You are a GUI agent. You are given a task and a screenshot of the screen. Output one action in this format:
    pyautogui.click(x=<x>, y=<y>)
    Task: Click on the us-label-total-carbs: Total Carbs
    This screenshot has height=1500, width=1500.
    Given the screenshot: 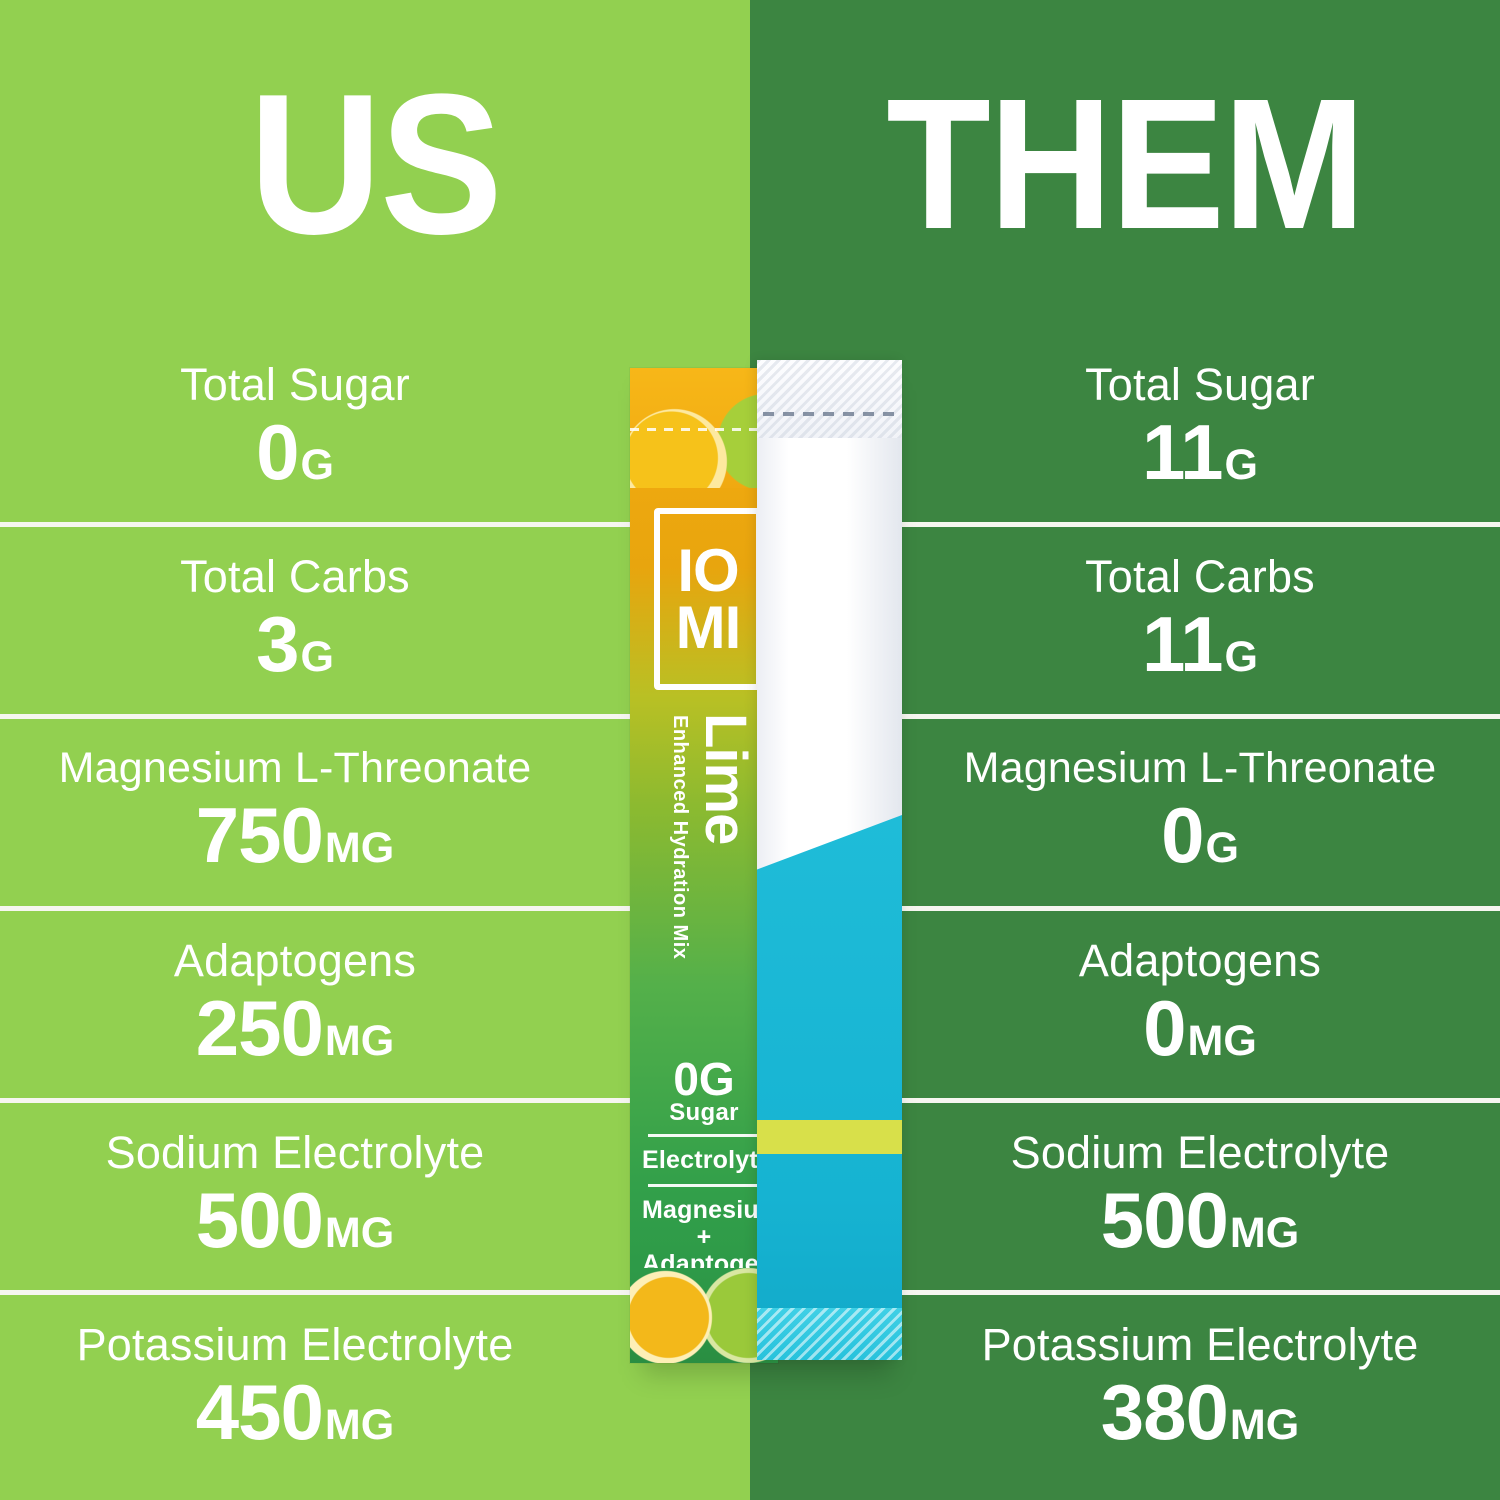 What is the action you would take?
    pyautogui.click(x=295, y=577)
    